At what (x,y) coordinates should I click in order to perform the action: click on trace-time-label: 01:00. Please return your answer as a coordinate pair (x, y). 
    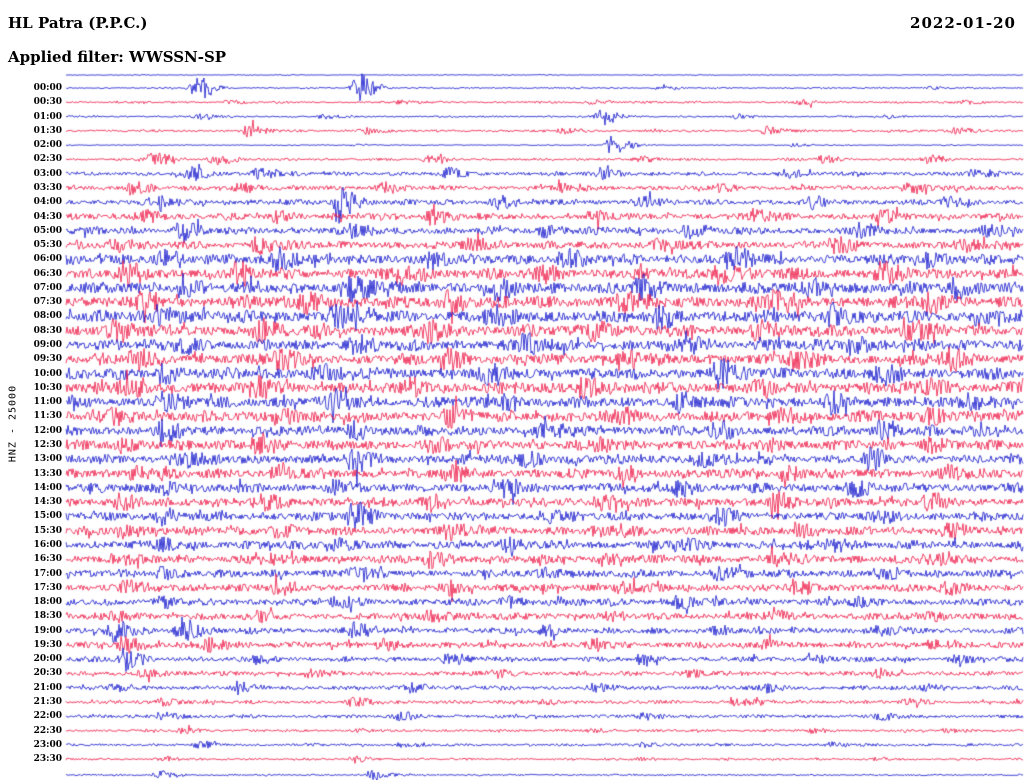
    Looking at the image, I should click on (47, 116).